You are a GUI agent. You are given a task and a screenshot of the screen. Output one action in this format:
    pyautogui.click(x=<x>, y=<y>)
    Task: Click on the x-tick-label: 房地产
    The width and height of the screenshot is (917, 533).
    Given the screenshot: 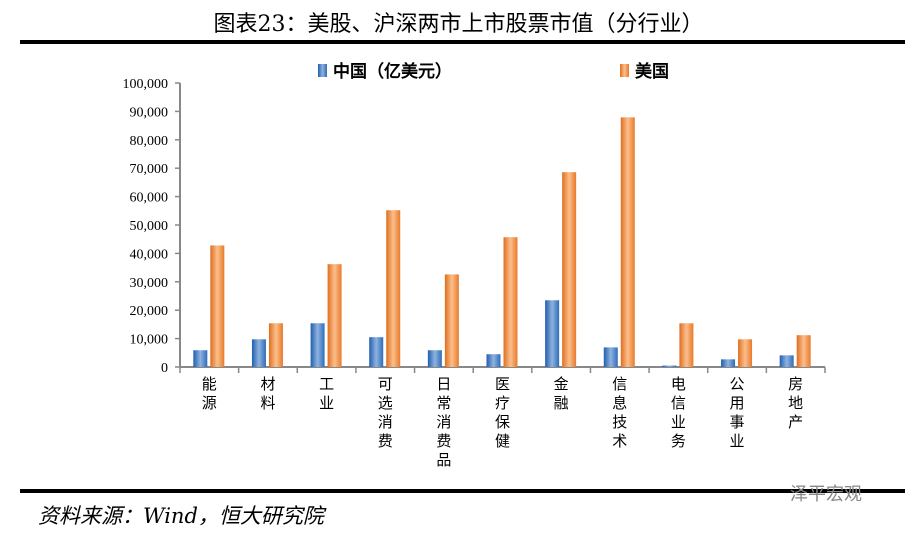 What is the action you would take?
    pyautogui.click(x=795, y=403)
    